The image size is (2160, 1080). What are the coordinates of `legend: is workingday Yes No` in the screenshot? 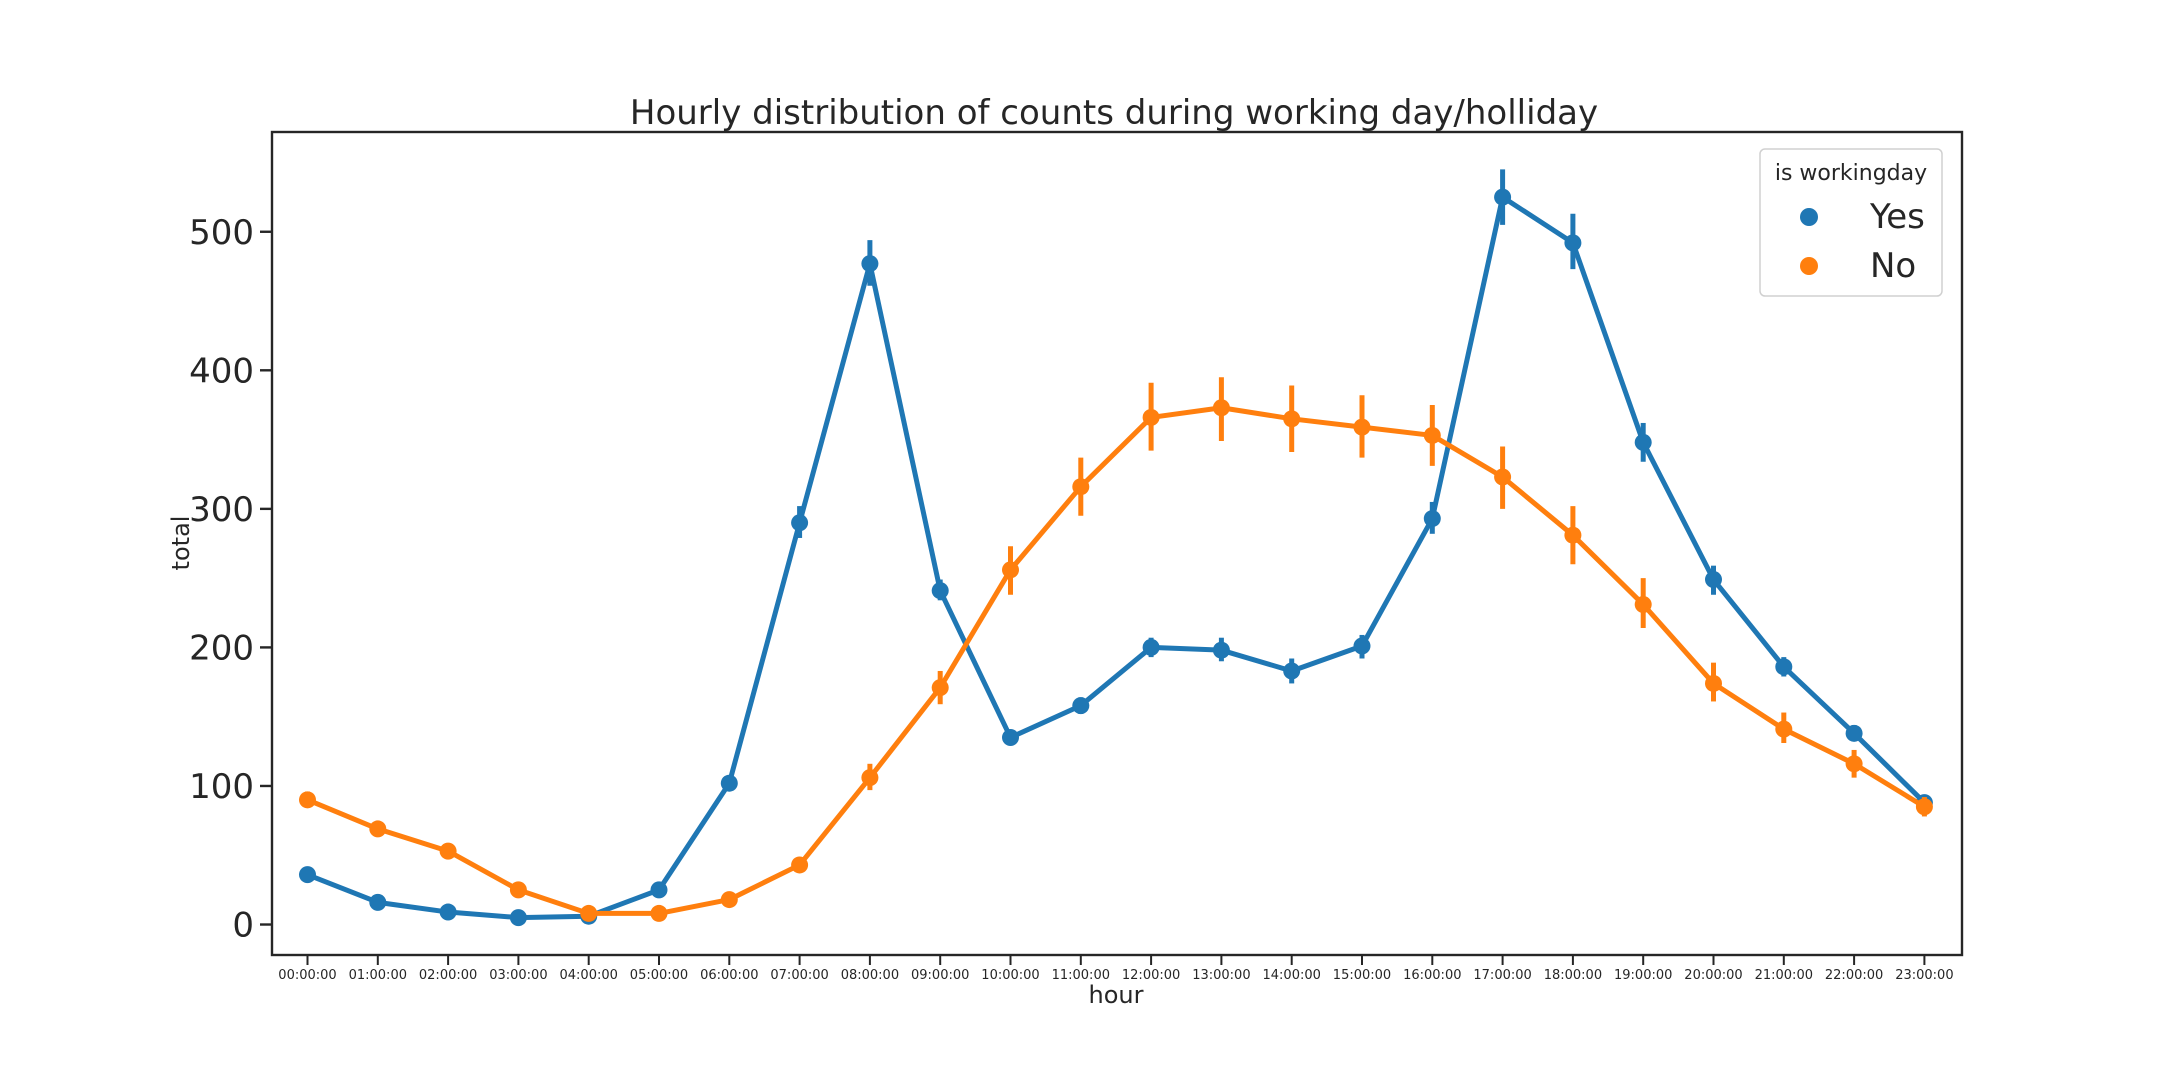 It's located at (1851, 222).